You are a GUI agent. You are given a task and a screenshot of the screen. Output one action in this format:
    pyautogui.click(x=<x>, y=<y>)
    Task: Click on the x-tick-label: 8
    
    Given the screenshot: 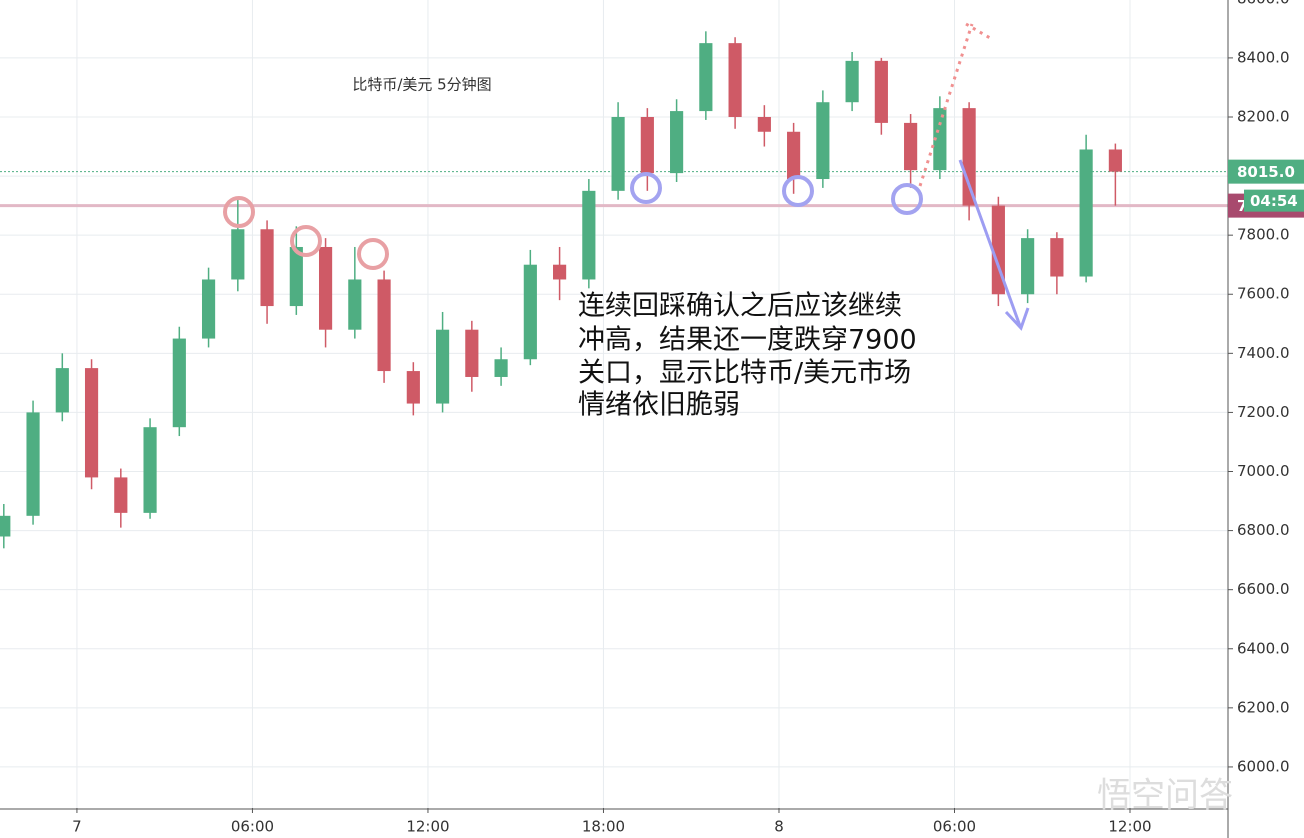 What is the action you would take?
    pyautogui.click(x=779, y=827)
    